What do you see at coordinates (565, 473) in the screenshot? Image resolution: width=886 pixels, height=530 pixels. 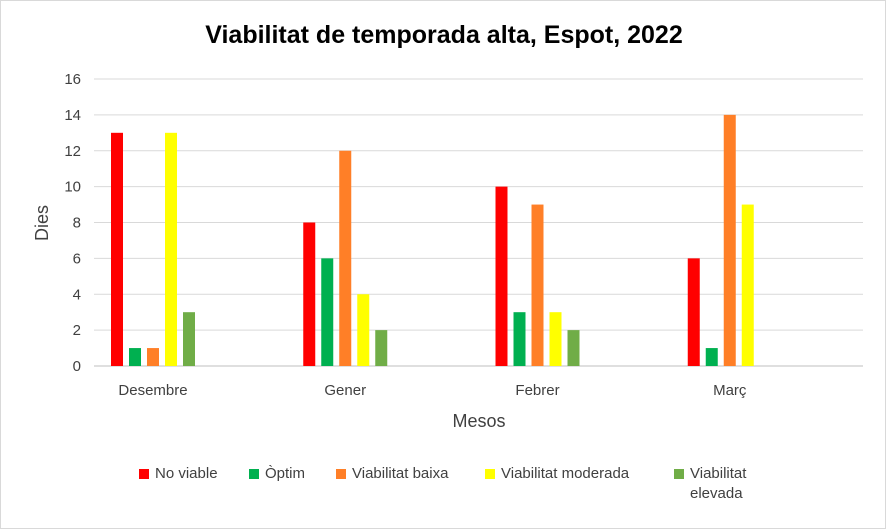 I see `legend-label: Viabilitat moderada` at bounding box center [565, 473].